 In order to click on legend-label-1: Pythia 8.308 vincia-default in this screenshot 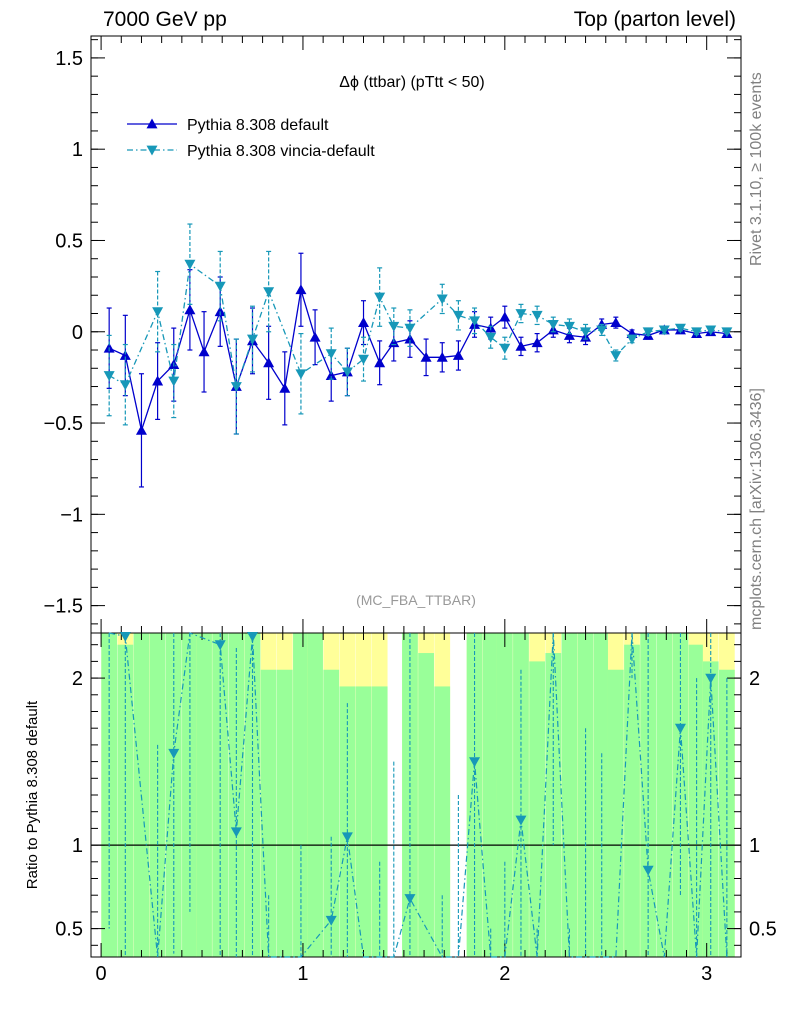, I will do `click(281, 151)`.